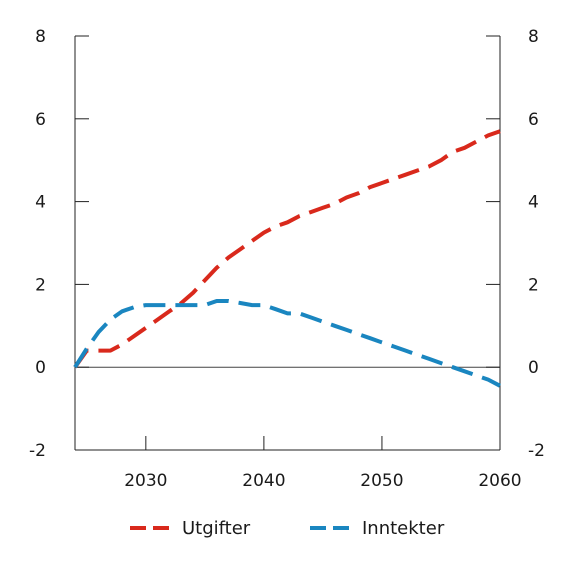 The image size is (576, 569). Describe the element at coordinates (403, 528) in the screenshot. I see `legend-label-inntekter: Inntekter` at that location.